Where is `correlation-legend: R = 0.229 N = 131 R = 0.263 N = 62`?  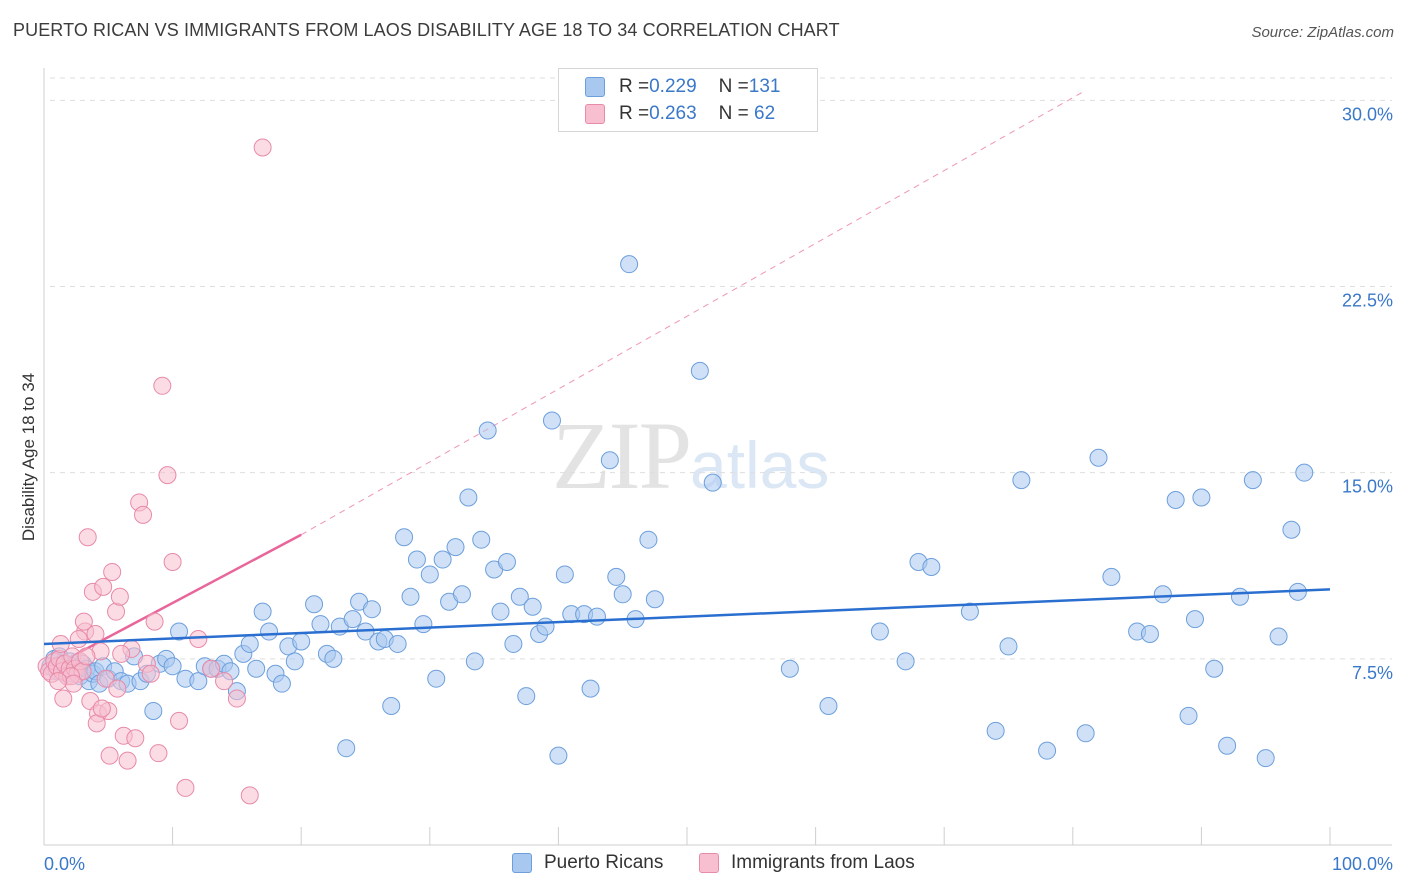
correlation-legend: R = 0.229 N = 131 R = 0.263 N = 62 is located at coordinates (688, 100).